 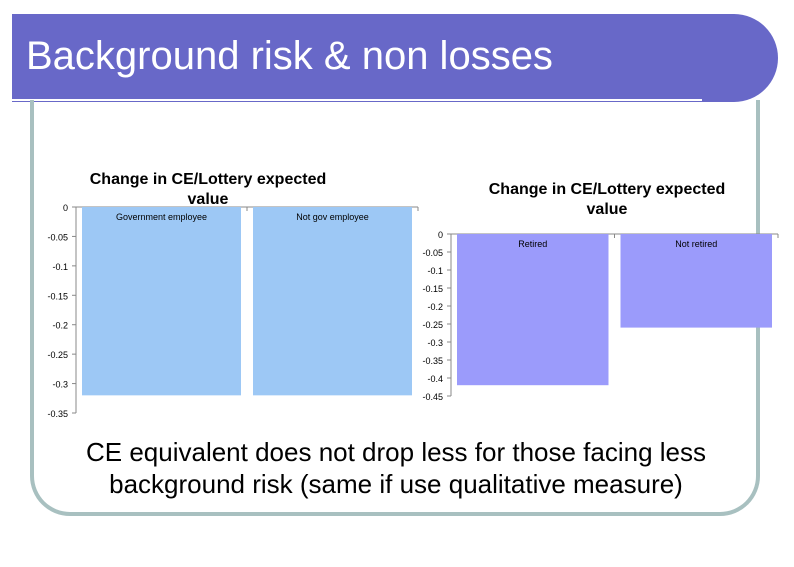 I want to click on chart-right-y-tick-label: -0.1, so click(x=435, y=271).